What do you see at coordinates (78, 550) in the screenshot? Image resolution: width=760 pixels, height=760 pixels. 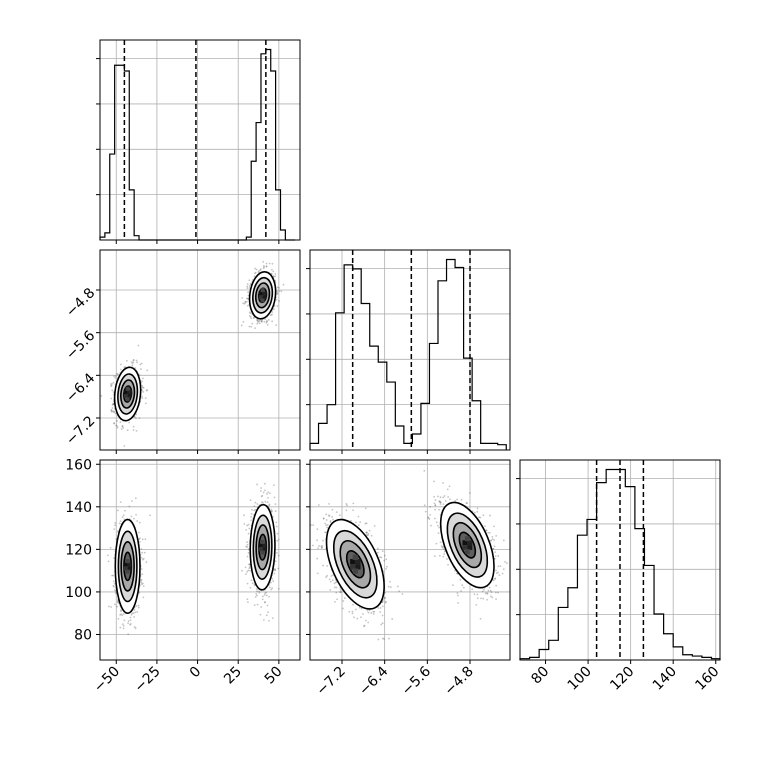 I see `y-tick-label: 120` at bounding box center [78, 550].